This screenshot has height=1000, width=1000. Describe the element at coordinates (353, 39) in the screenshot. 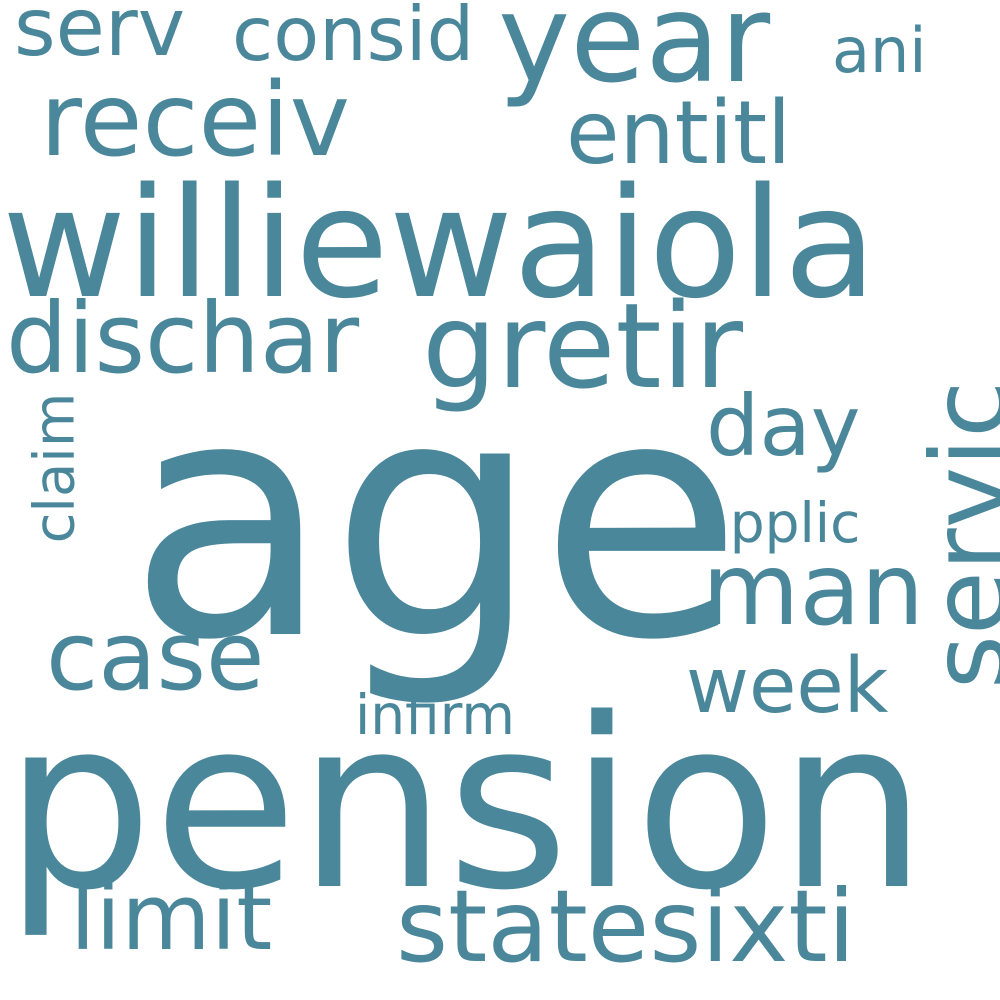

I see `word-consid: consid` at that location.